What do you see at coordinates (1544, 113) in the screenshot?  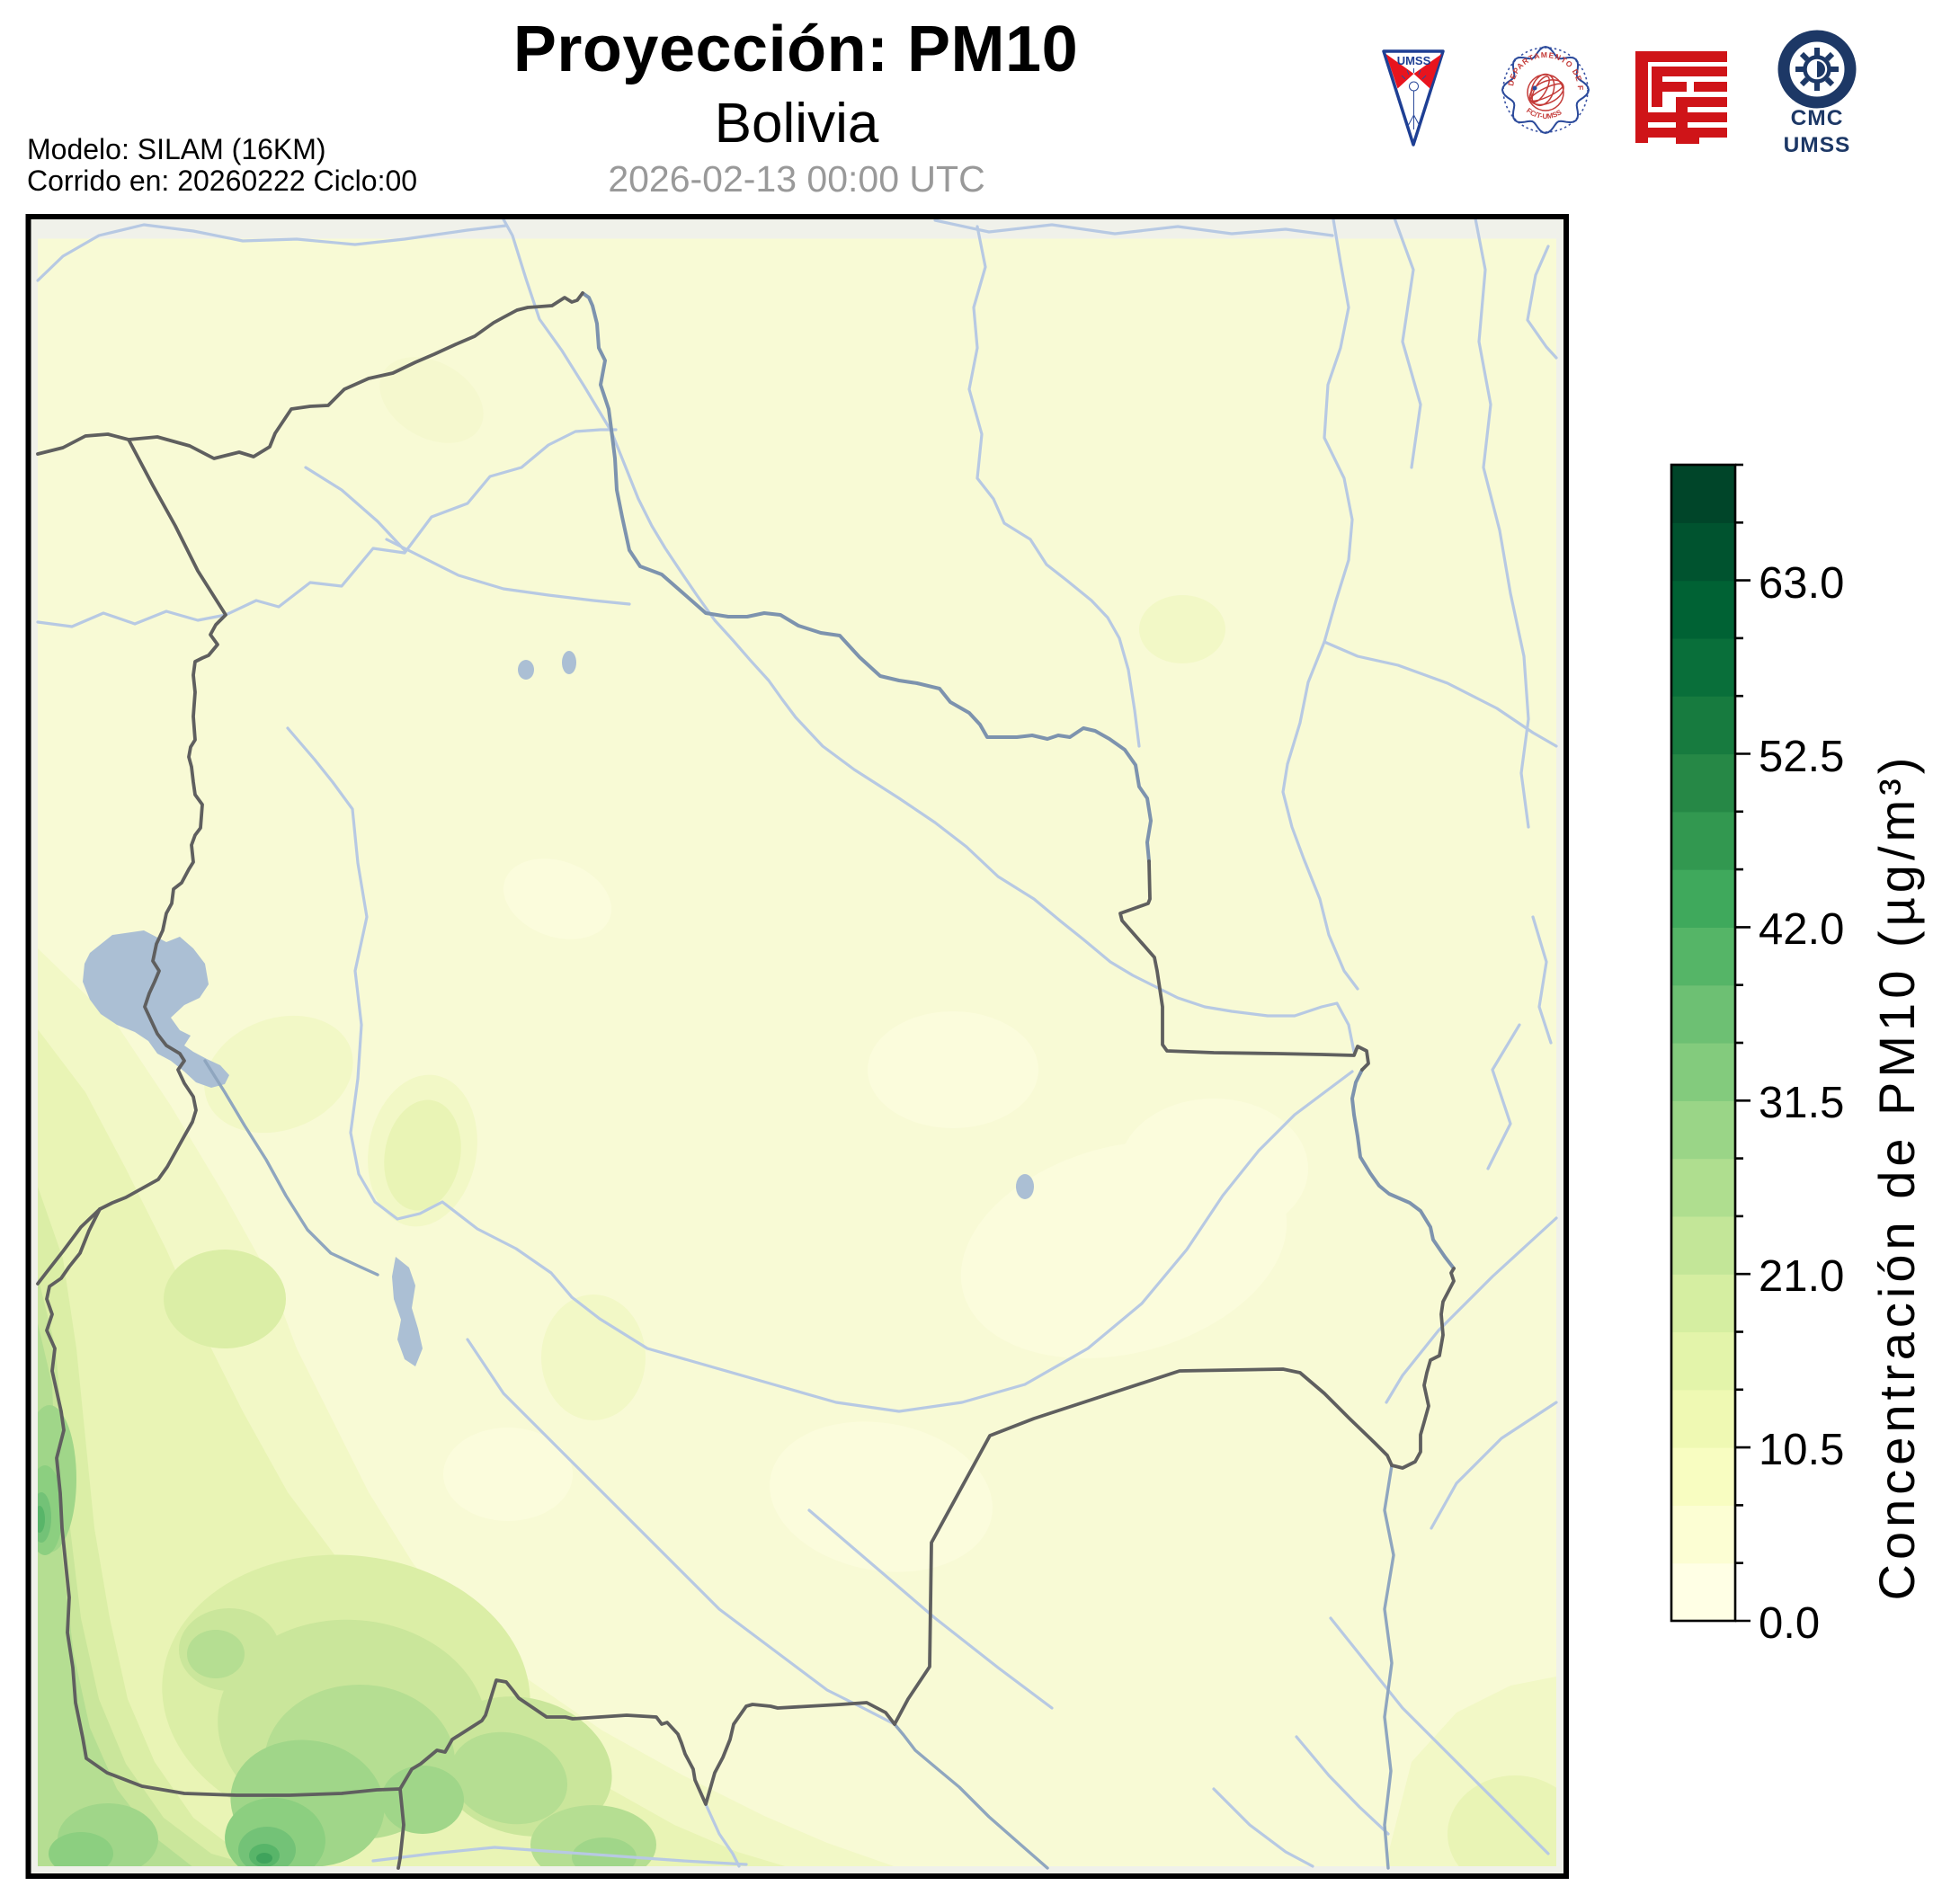 I see `svg-text: FC/T-UMSS` at bounding box center [1544, 113].